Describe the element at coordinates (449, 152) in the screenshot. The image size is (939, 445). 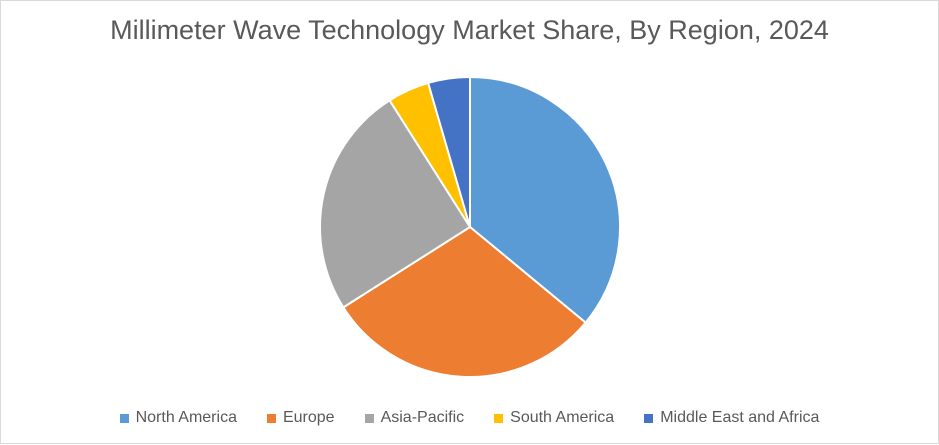
I see `pie-slice-middle-east-and-africa` at that location.